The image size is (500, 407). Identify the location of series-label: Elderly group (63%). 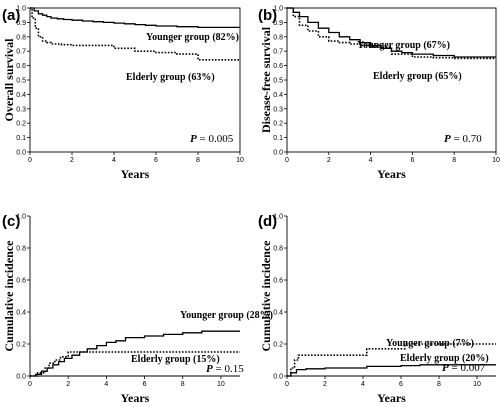
(170, 77).